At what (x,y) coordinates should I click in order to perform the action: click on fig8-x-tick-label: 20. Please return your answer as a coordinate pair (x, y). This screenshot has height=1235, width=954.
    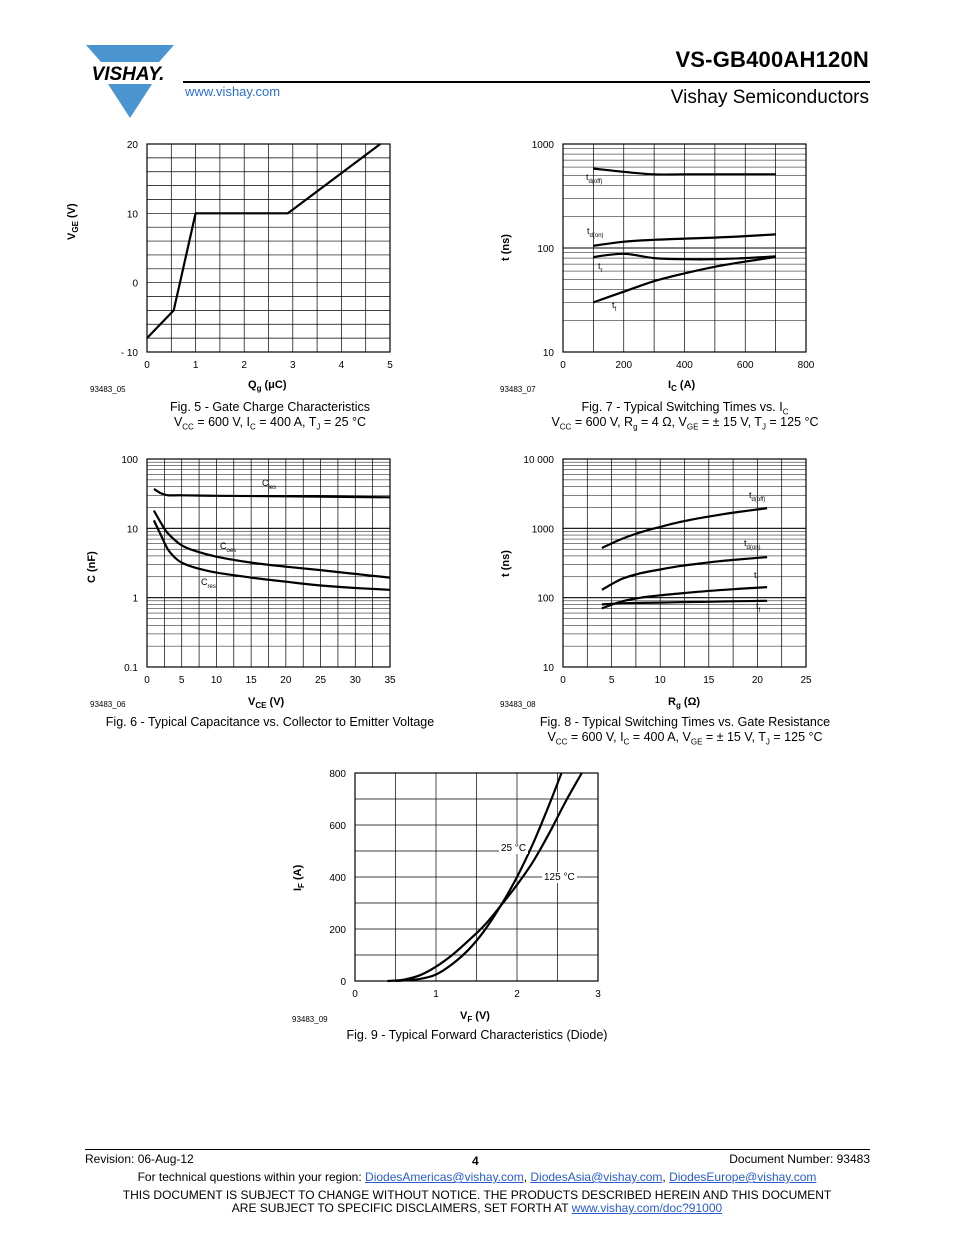
    Looking at the image, I should click on (758, 680).